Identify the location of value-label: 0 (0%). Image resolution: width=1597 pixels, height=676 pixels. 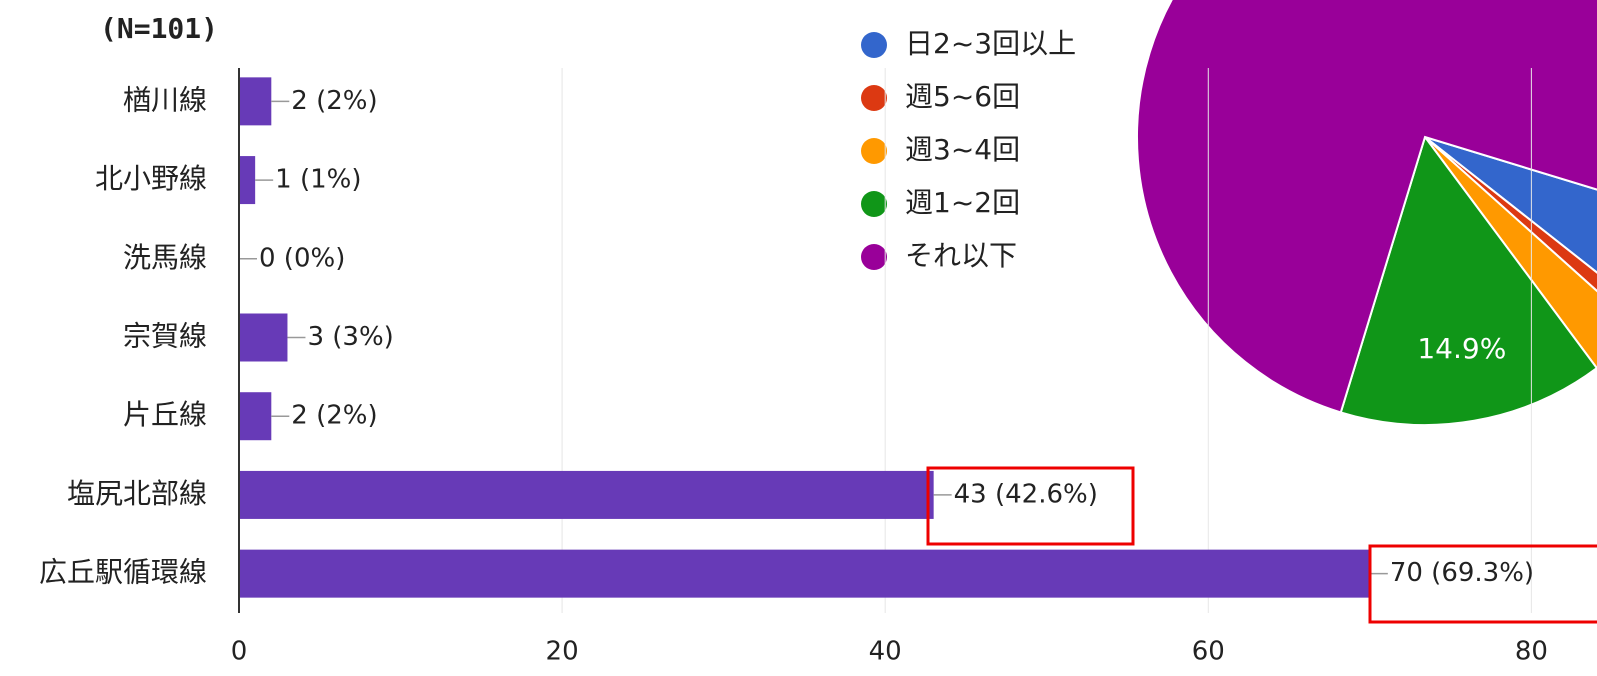
(302, 258).